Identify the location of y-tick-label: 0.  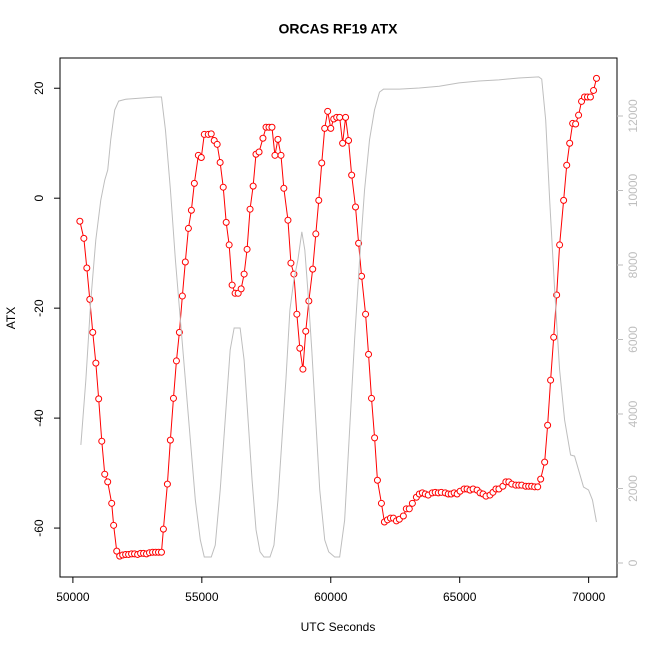
(39, 198).